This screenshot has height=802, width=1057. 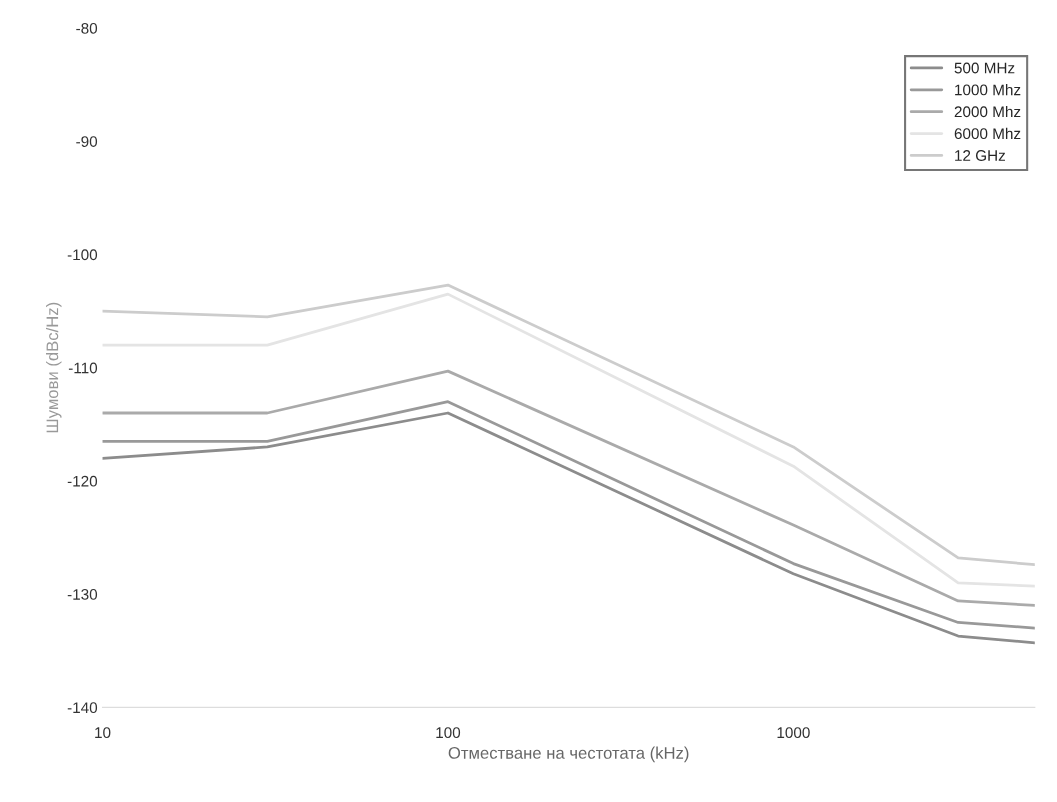 What do you see at coordinates (82, 255) in the screenshot?
I see `y-tick-label: -100` at bounding box center [82, 255].